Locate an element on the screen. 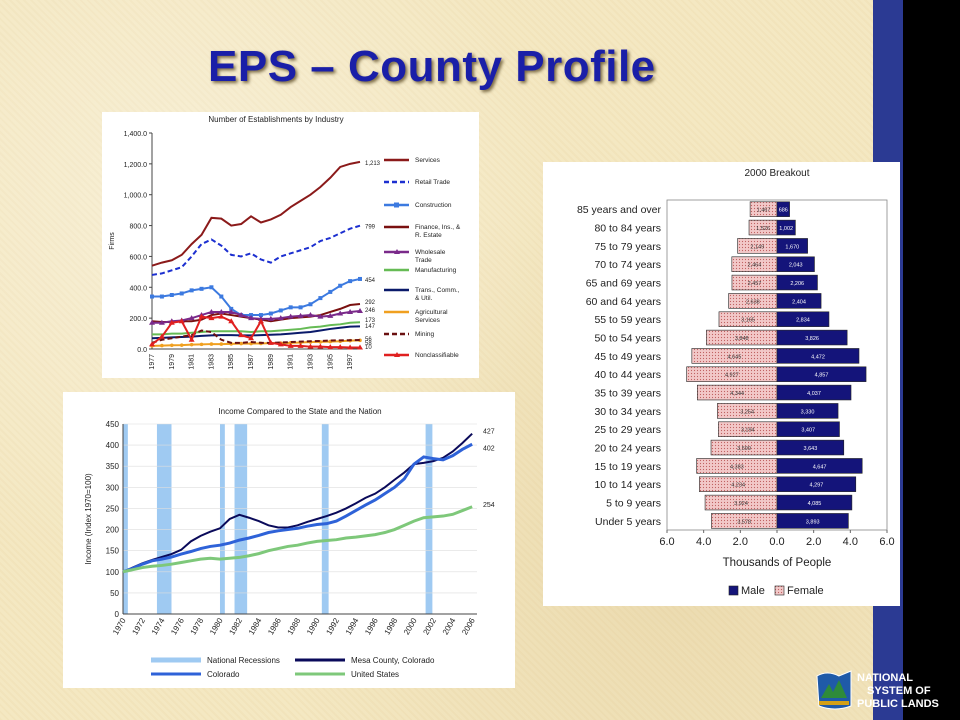 This screenshot has height=720, width=960. x-tick-label: 1991 is located at coordinates (291, 362).